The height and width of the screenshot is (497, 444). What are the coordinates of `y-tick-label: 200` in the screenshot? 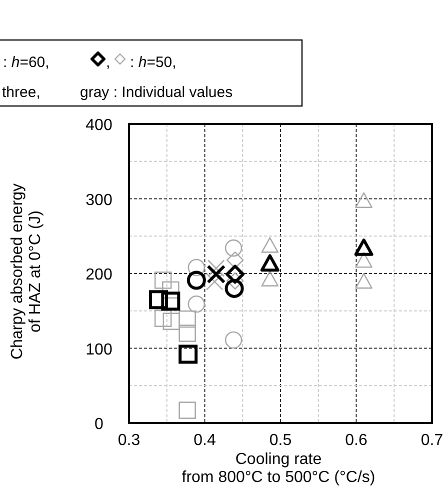 It's located at (99, 275).